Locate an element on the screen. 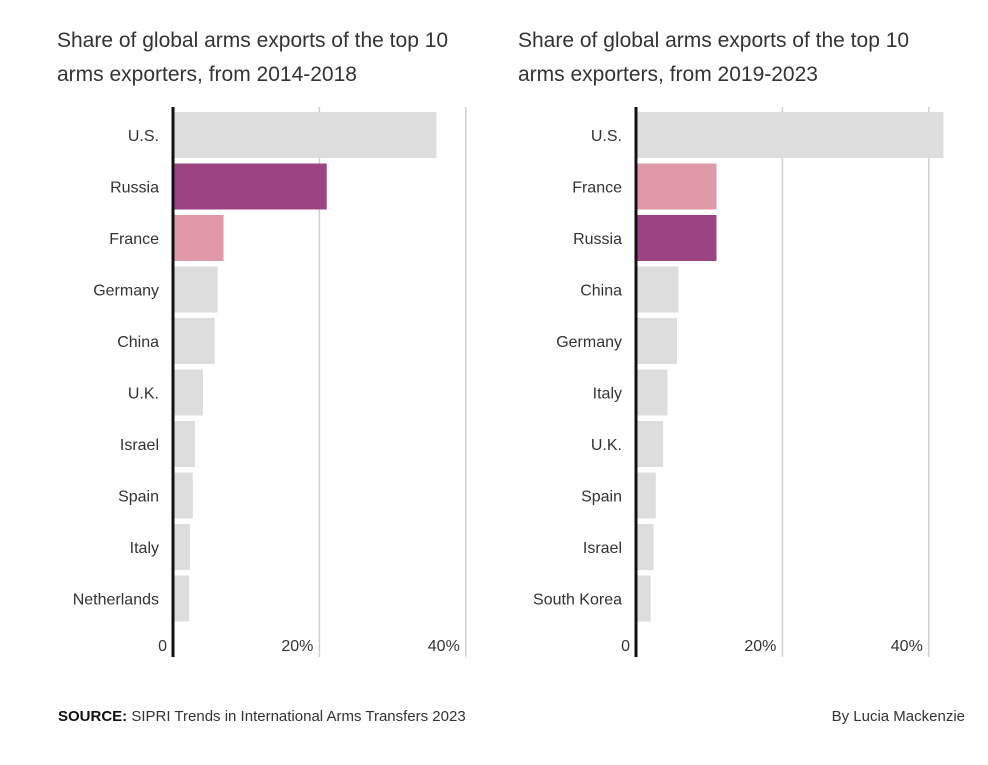  source-label: SOURCE: is located at coordinates (93, 716).